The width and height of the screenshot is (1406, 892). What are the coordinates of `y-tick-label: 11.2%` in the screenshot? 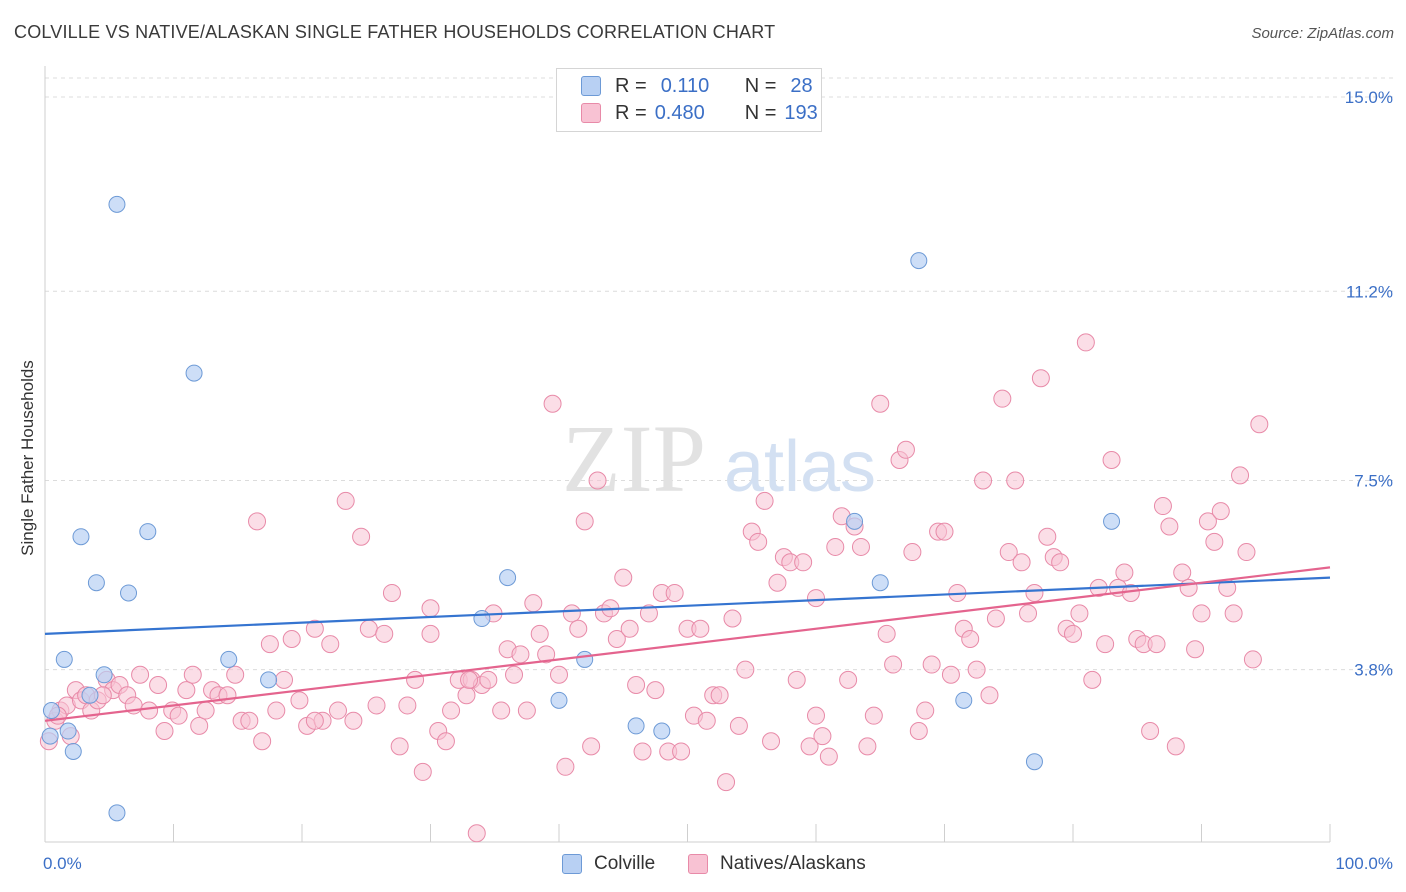 It's located at (1369, 291).